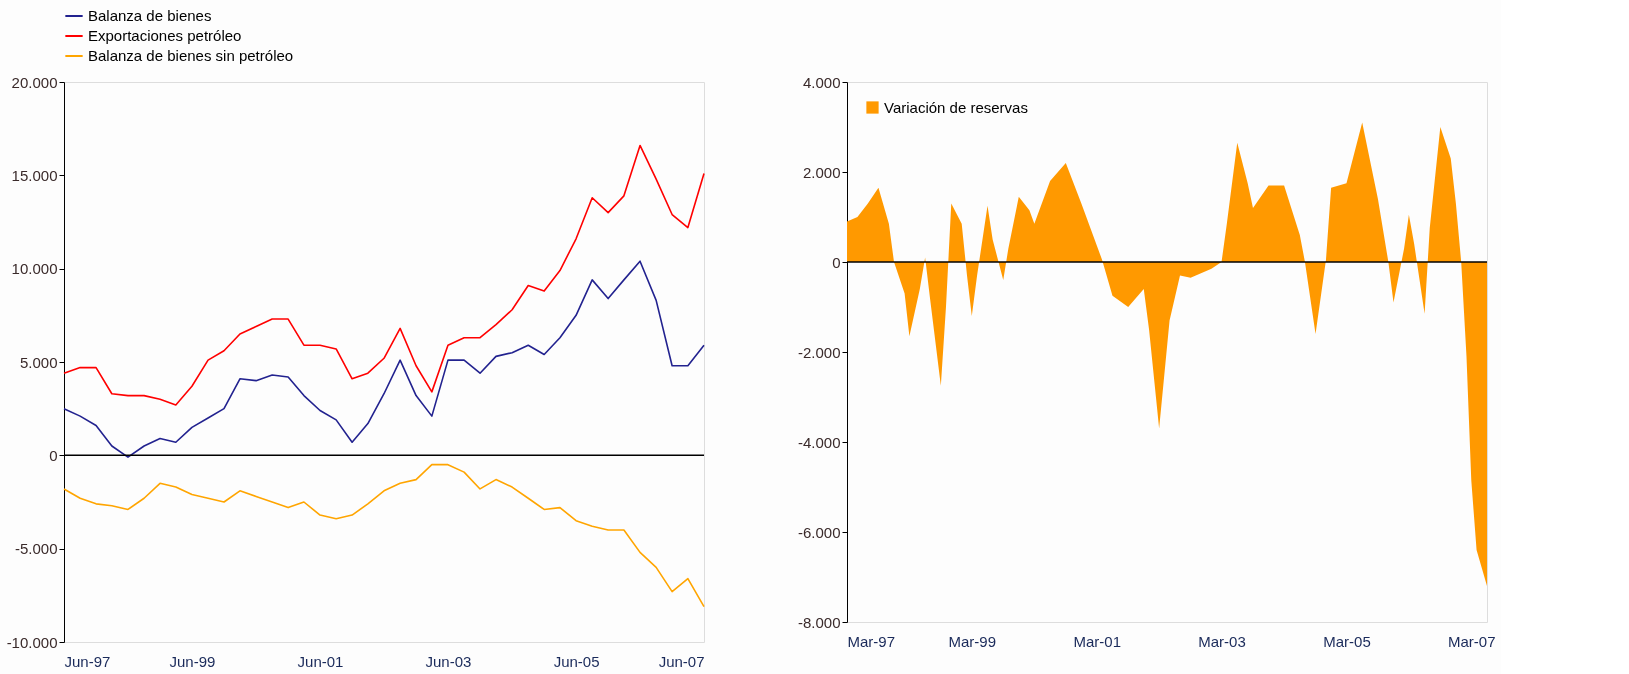 The height and width of the screenshot is (674, 1629). What do you see at coordinates (150, 15) in the screenshot?
I see `legend-label: Balanza de bienes` at bounding box center [150, 15].